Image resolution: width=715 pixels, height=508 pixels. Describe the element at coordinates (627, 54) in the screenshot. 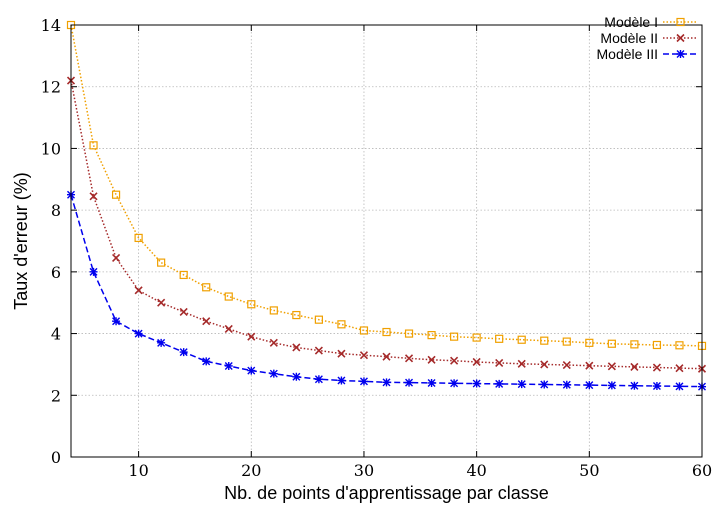

I see `legend-label: Modèle III` at that location.